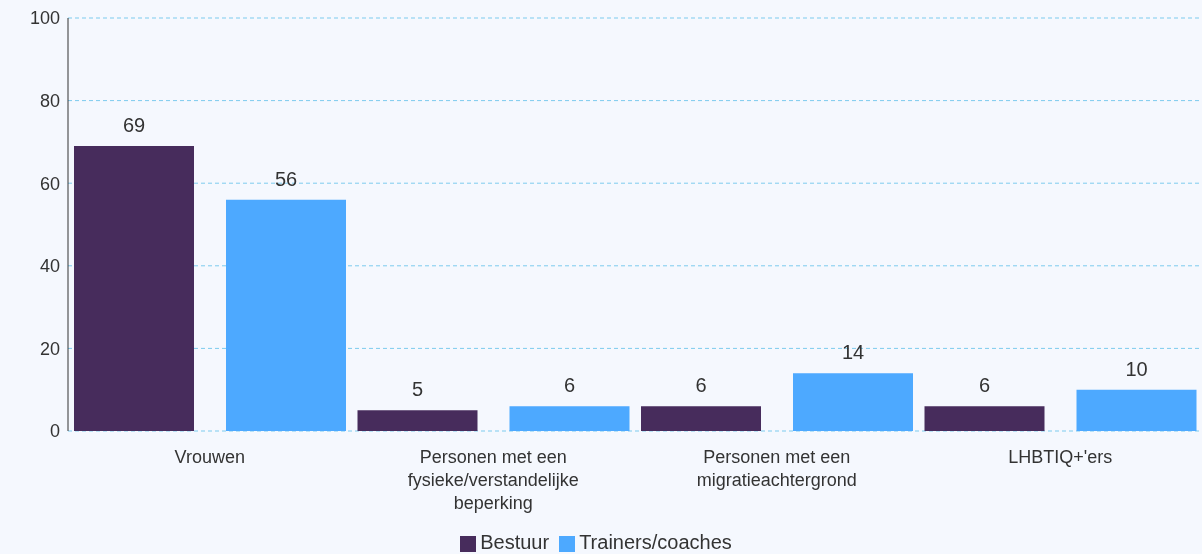 The width and height of the screenshot is (1202, 554). Describe the element at coordinates (286, 178) in the screenshot. I see `data-label: 56` at that location.